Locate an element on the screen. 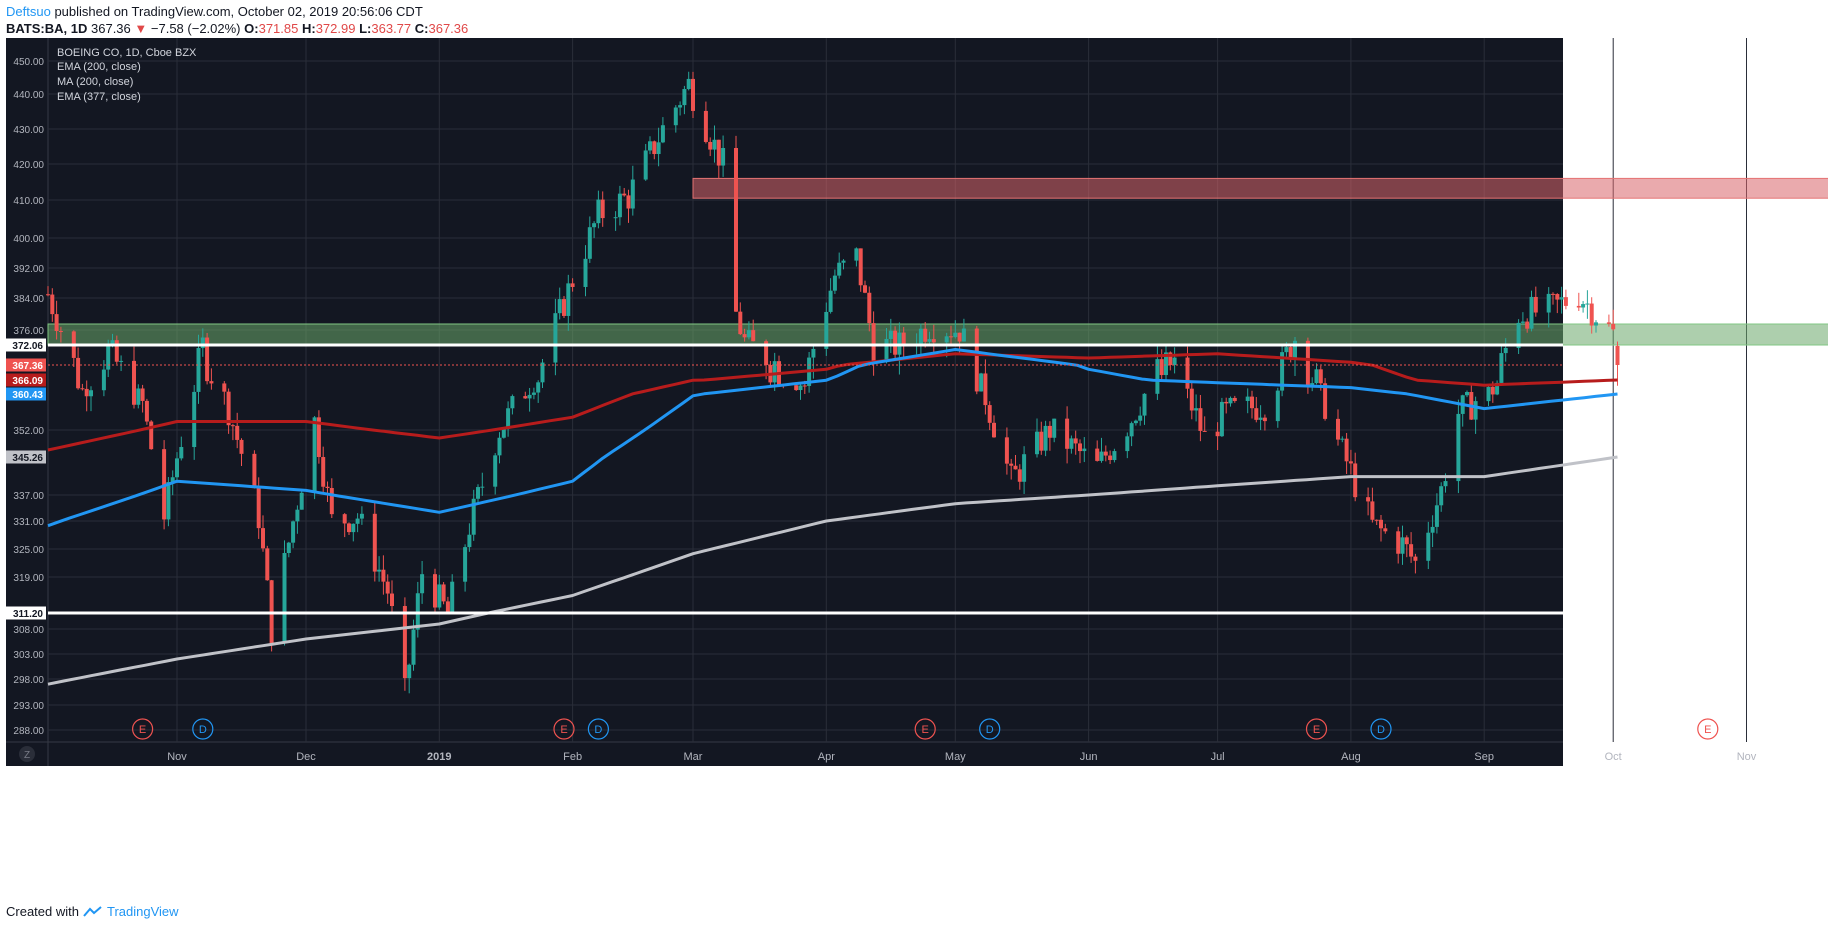 Image resolution: width=1828 pixels, height=930 pixels. y-tick-label: 308.00 is located at coordinates (28, 630).